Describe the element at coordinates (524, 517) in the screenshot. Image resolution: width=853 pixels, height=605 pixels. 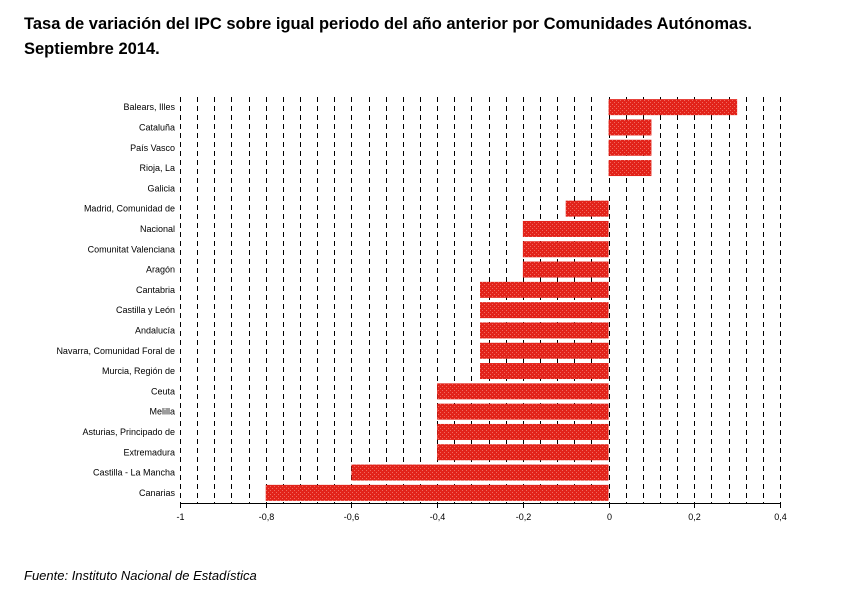
I see `x-tick-label: -0,2` at that location.